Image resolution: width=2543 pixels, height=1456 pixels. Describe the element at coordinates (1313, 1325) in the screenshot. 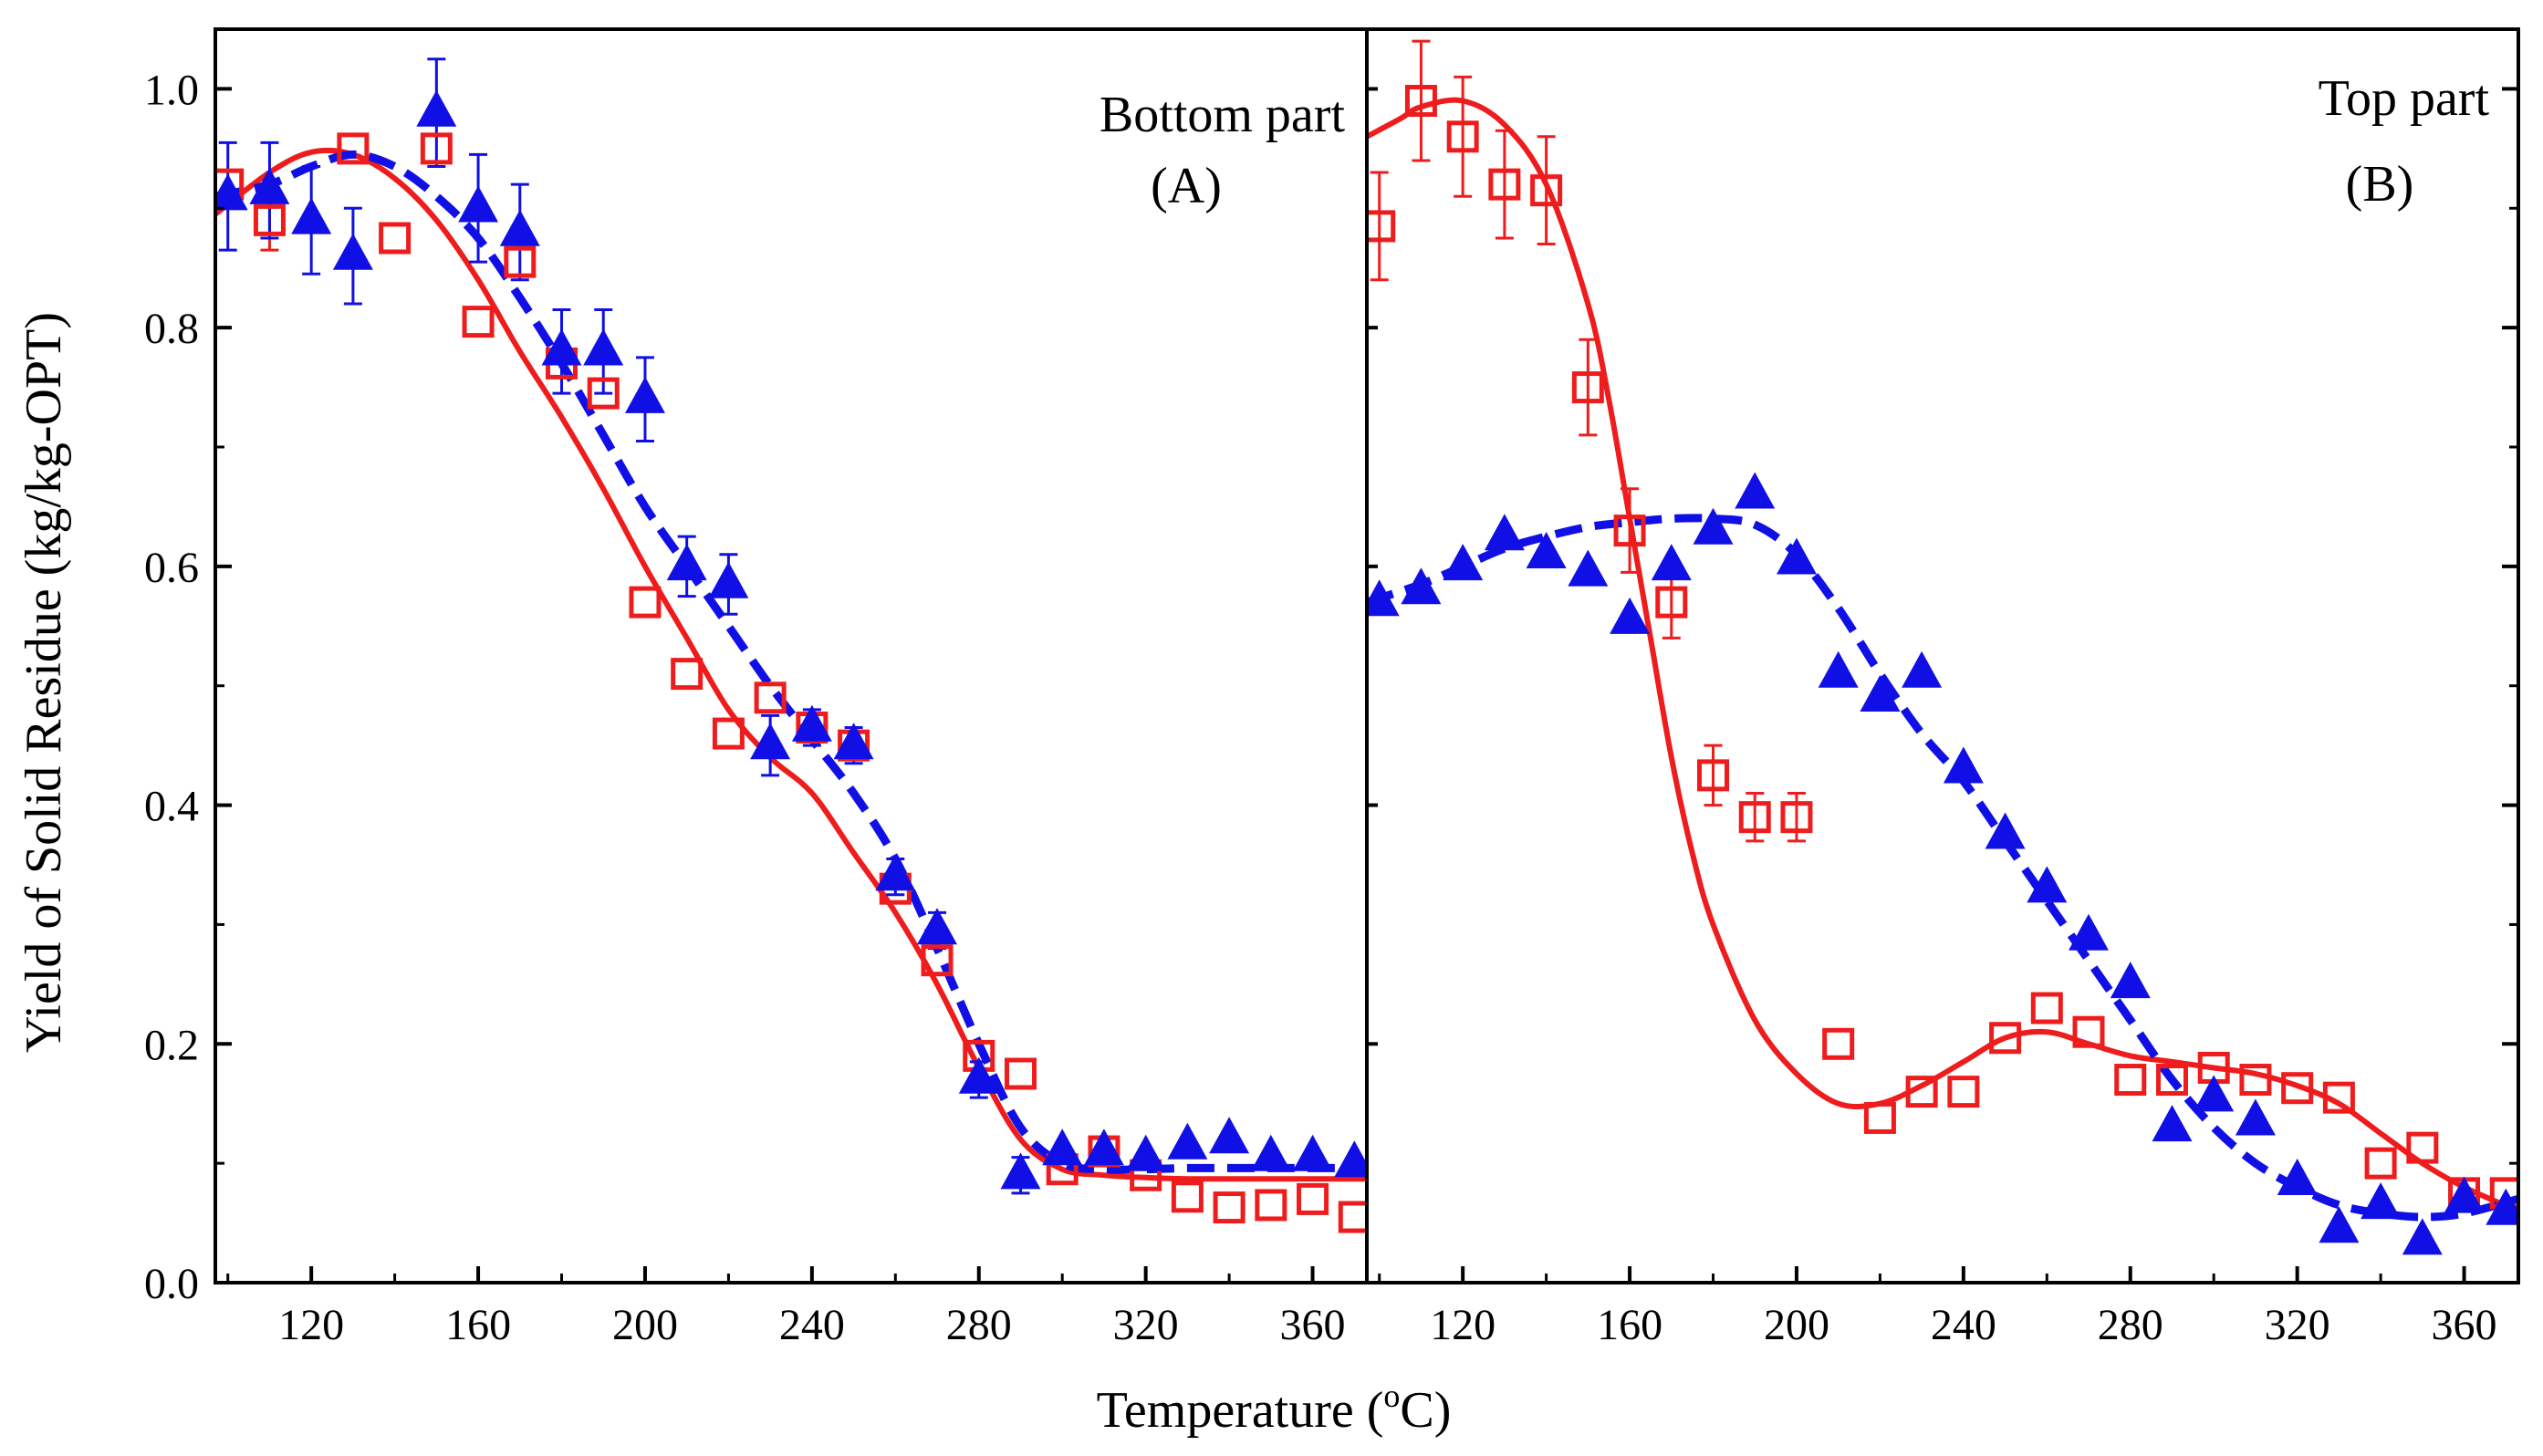

I see `panel-a-x-tick-label: 360` at that location.